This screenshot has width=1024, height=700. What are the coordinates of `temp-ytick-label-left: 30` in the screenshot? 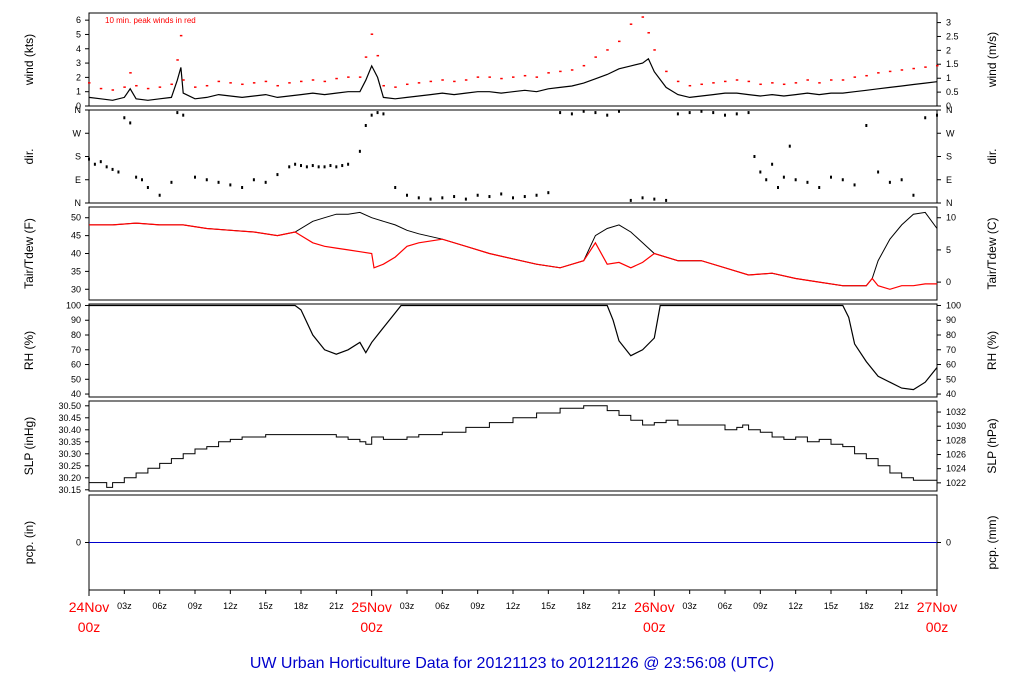 It's located at (76, 289).